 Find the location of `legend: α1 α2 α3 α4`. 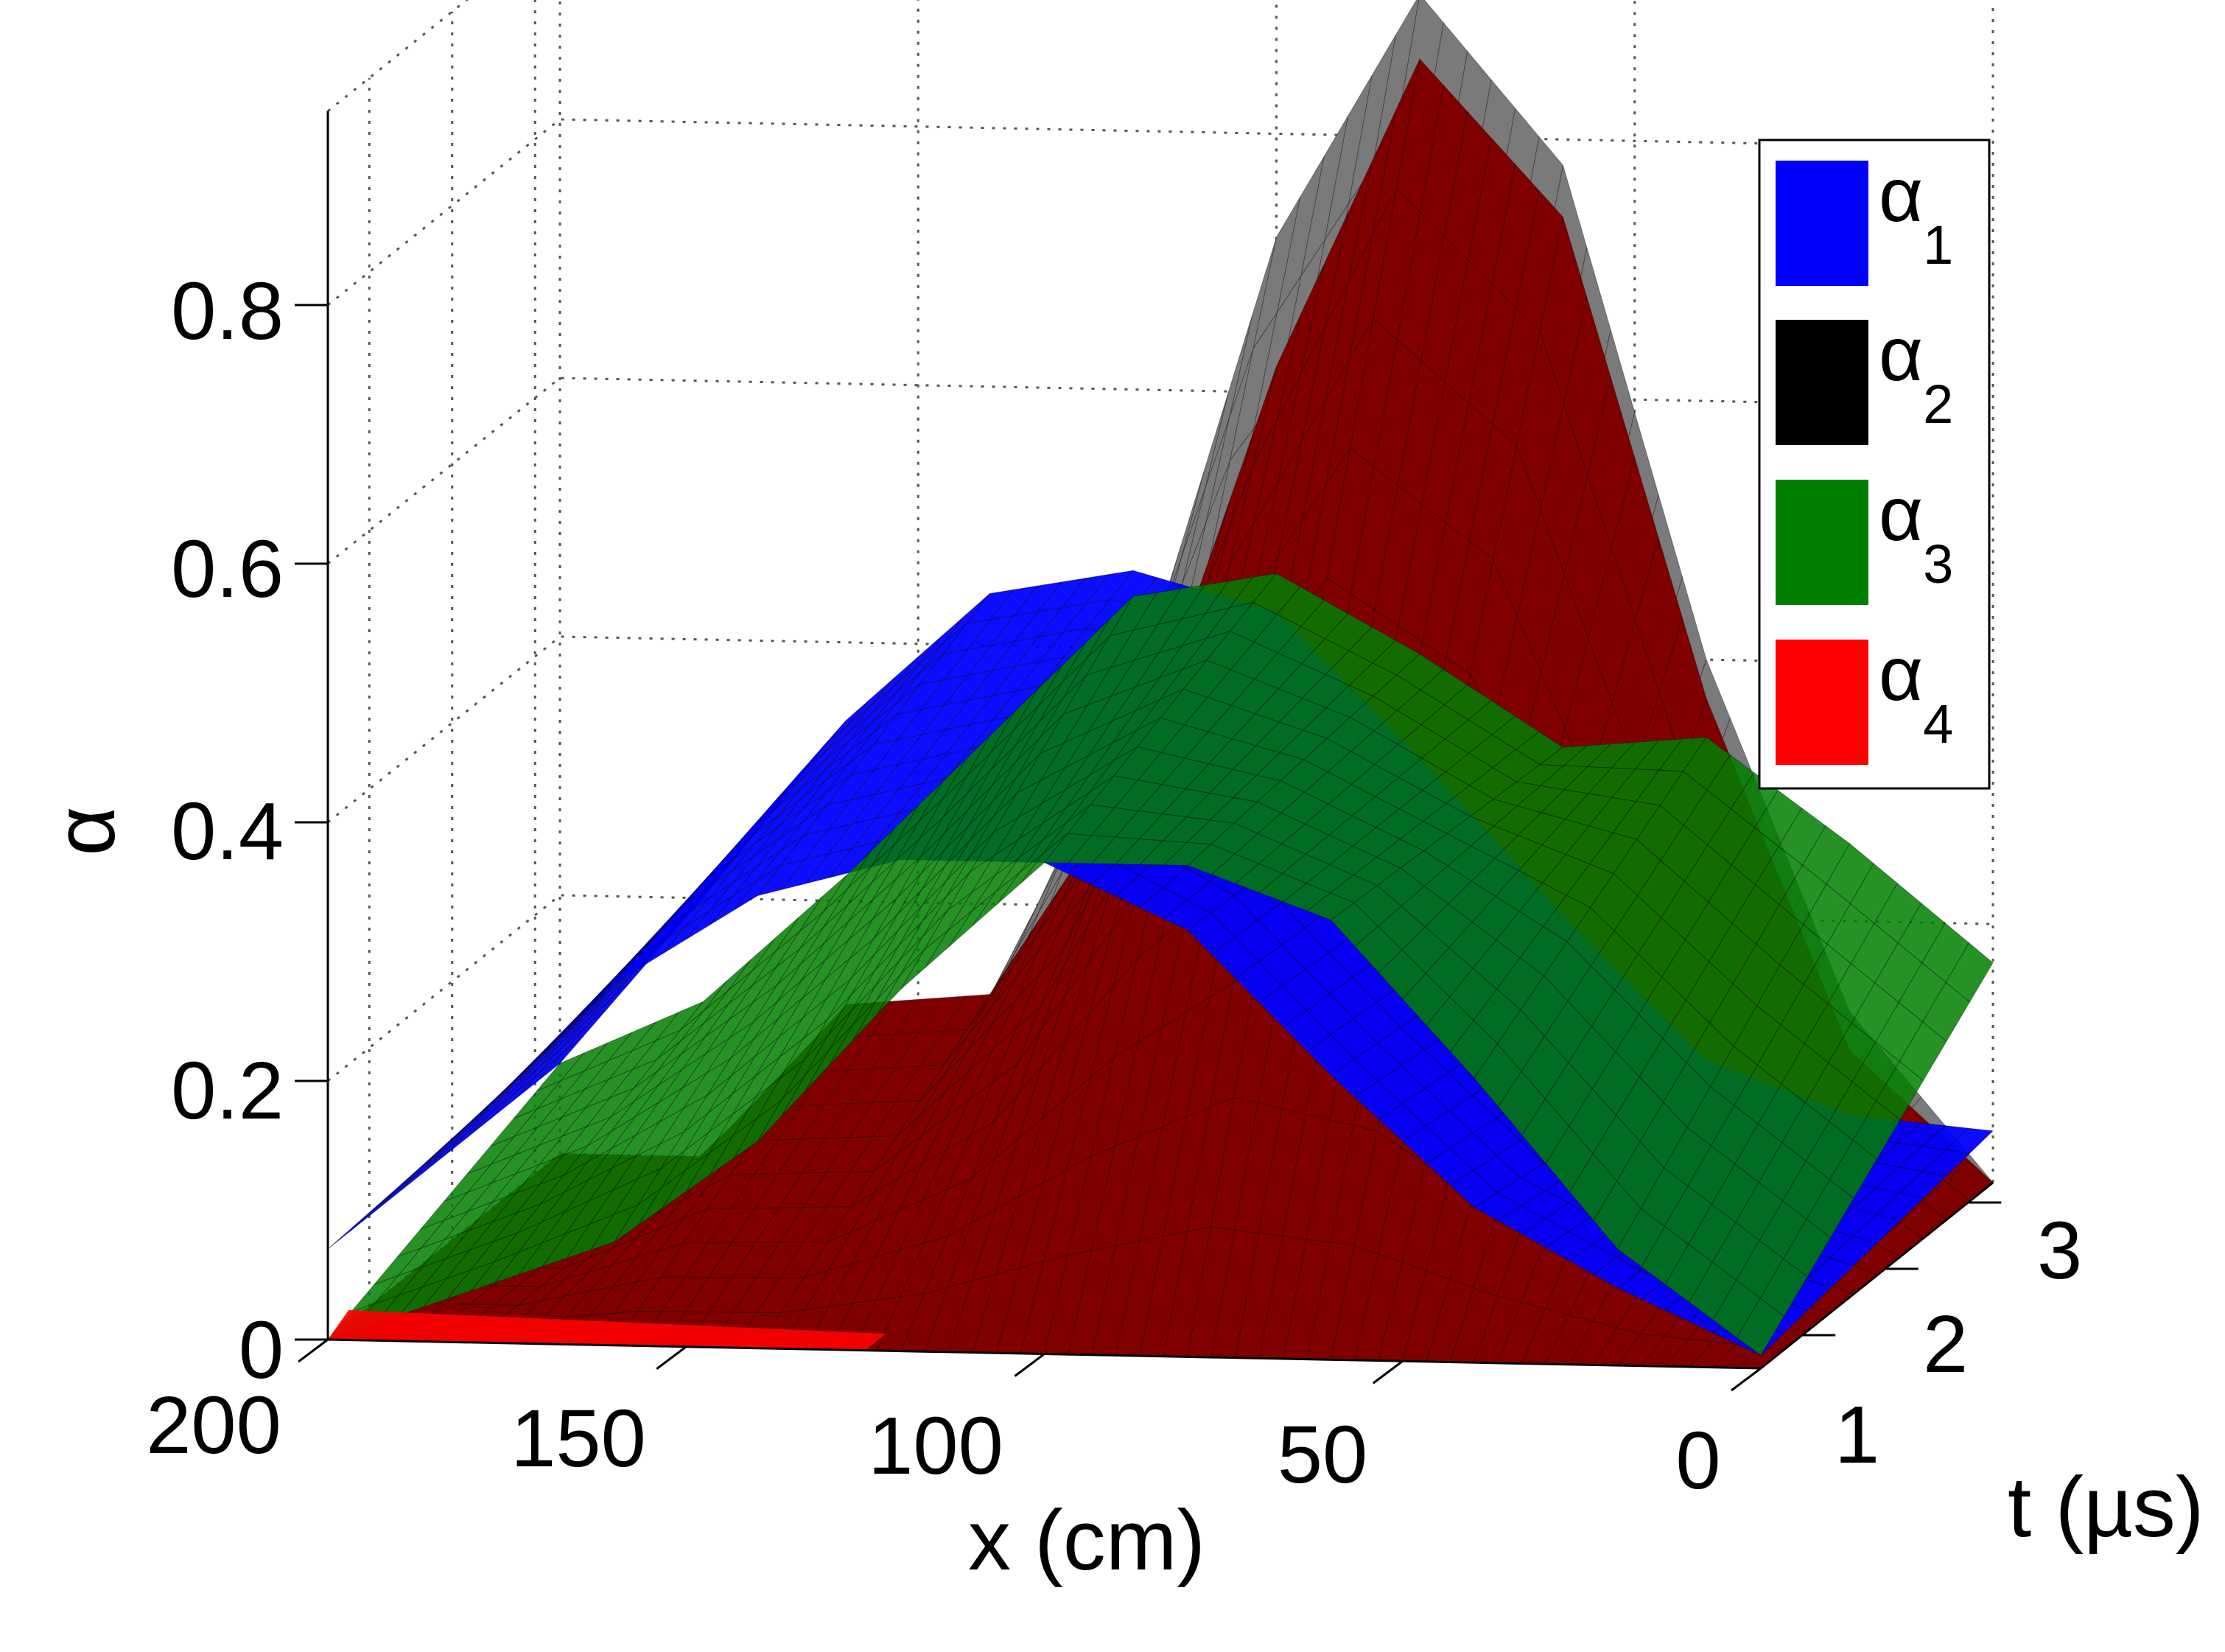

legend: α1 α2 α3 α4 is located at coordinates (1874, 465).